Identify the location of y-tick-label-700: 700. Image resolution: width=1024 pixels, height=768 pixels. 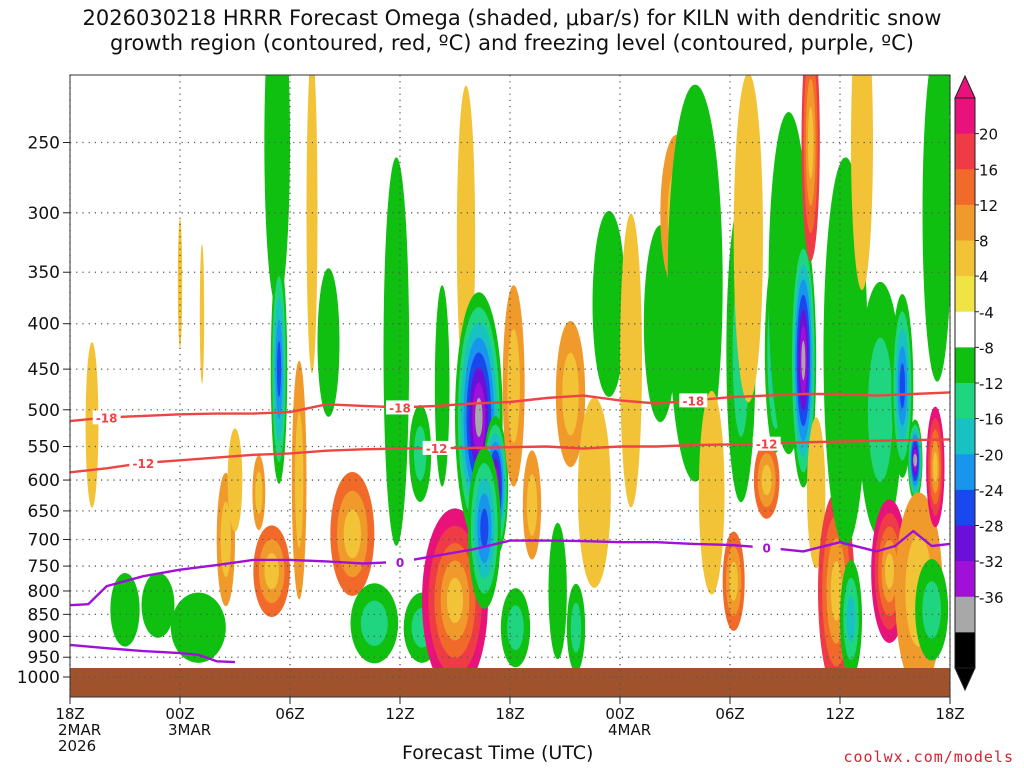
(44, 540).